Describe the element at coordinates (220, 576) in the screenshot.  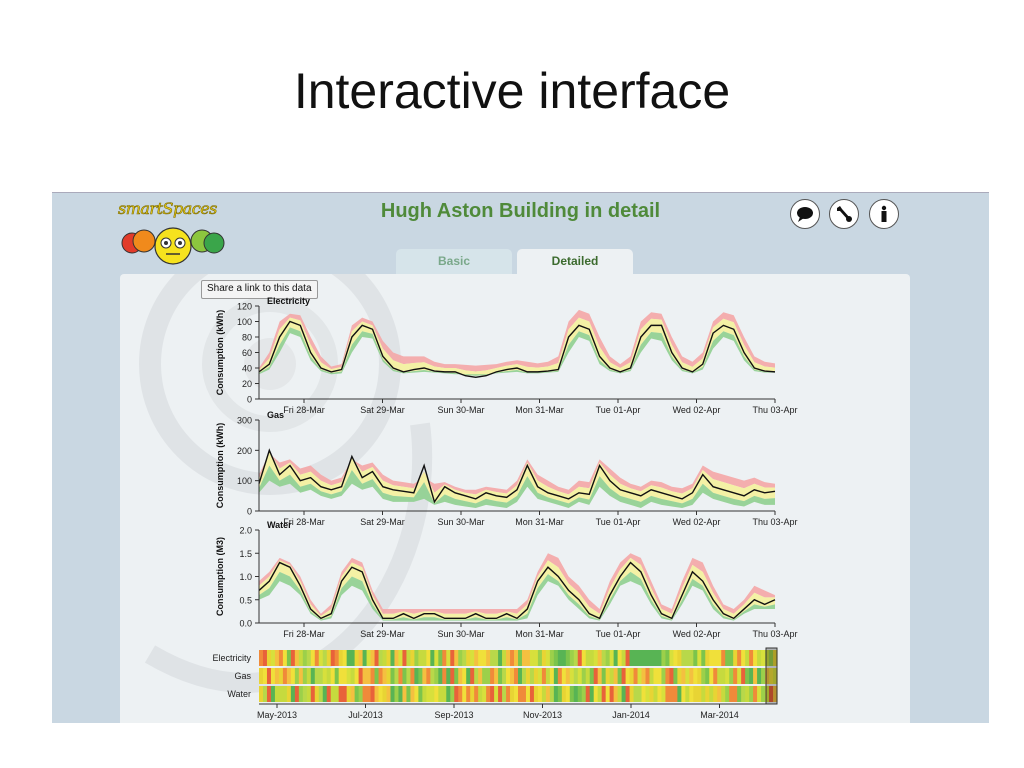
I see `chart-water-ylabel: Consumption (M3)` at that location.